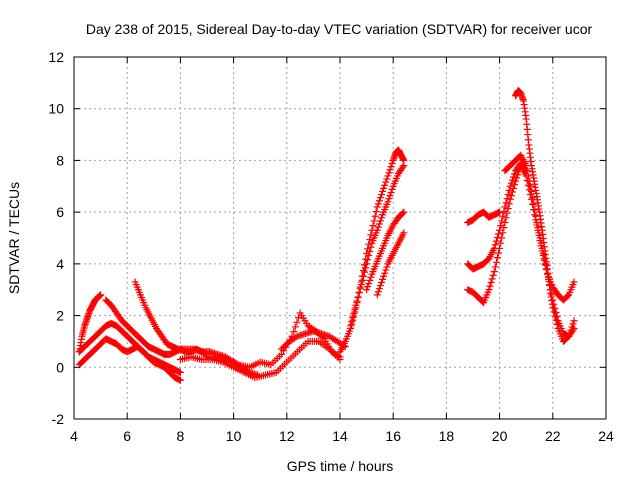 The width and height of the screenshot is (640, 480). Describe the element at coordinates (60, 160) in the screenshot. I see `y-tick-label: 8` at that location.